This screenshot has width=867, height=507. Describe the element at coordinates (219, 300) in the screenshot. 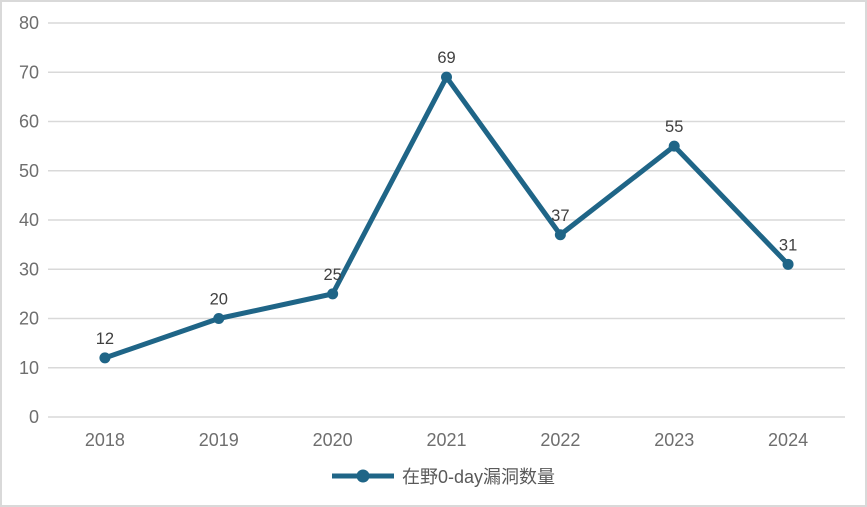

I see `data-label: 20` at that location.